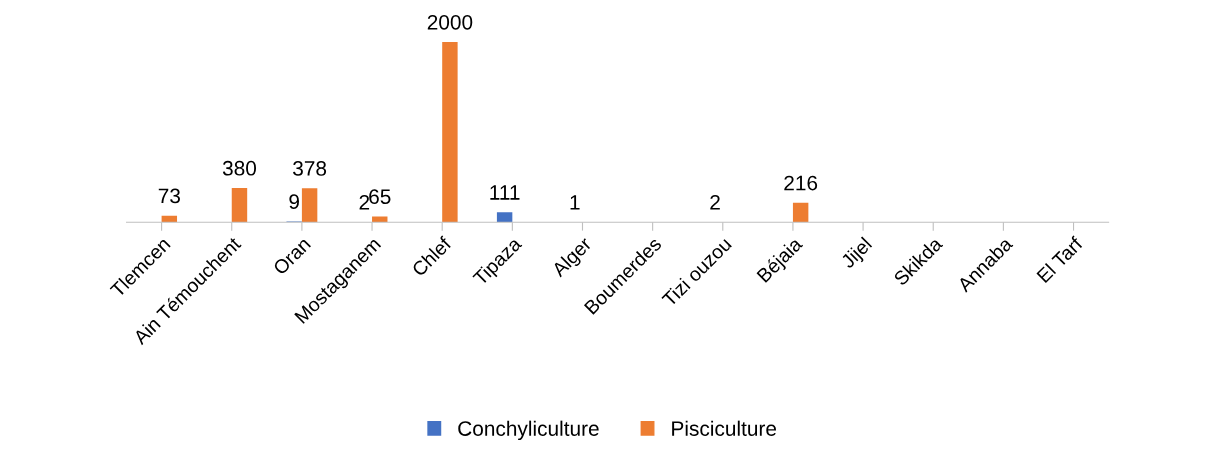  I want to click on legend-label: Pisciculture, so click(724, 428).